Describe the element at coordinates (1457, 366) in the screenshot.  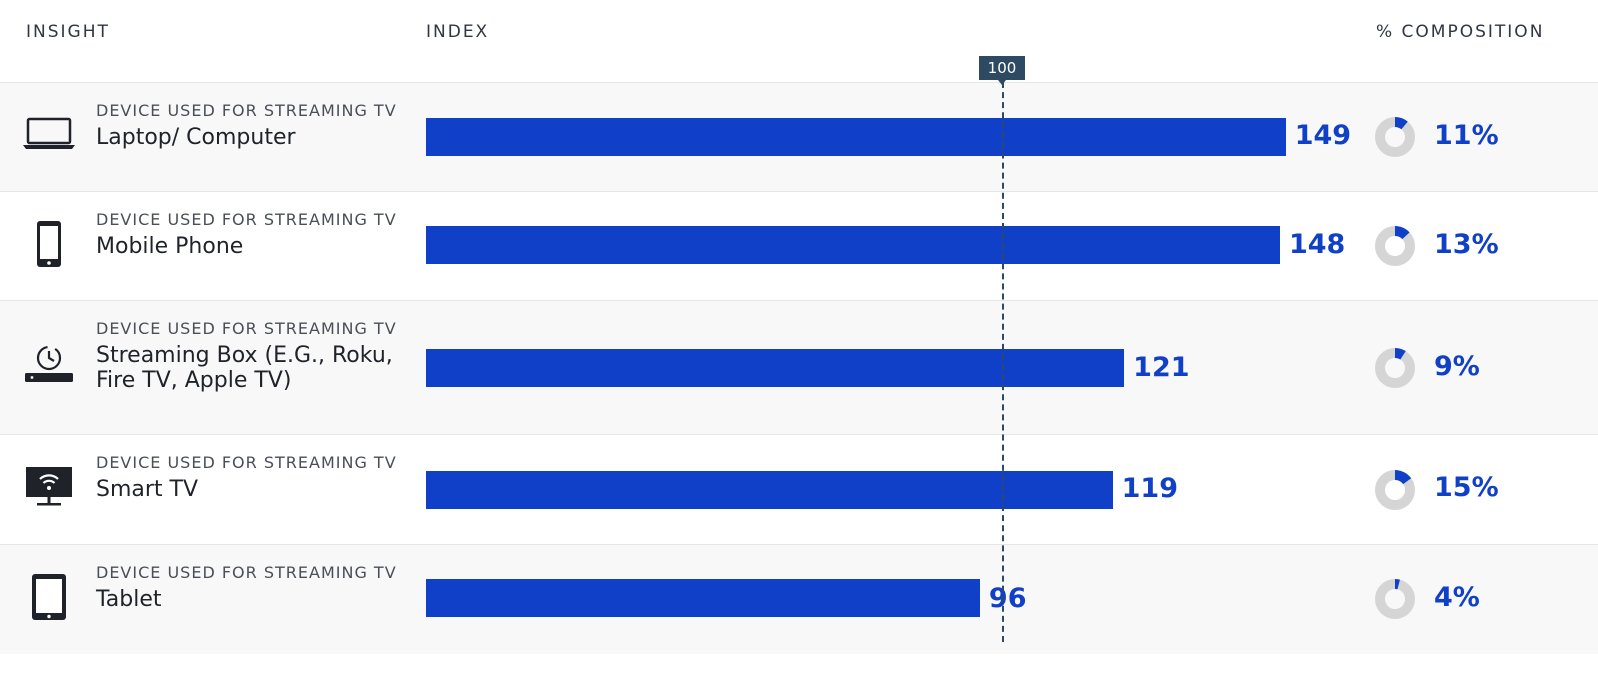
I see `composition-percent: 9%` at that location.